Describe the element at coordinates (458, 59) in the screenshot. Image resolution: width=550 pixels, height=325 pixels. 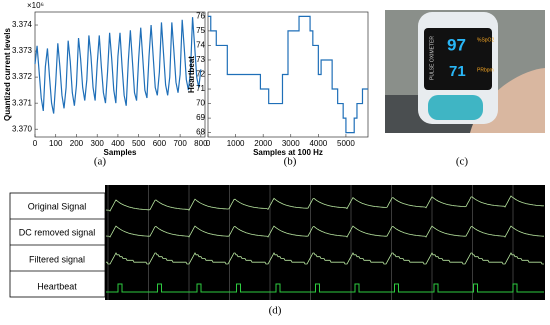
I see `device-screen` at that location.